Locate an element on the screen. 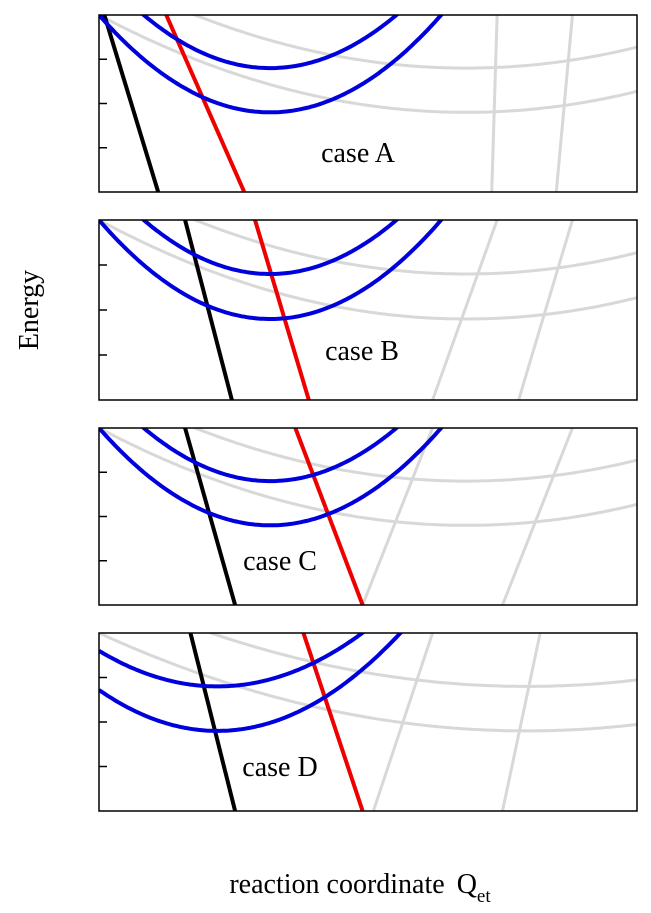 The width and height of the screenshot is (651, 913). case-c-label: case C is located at coordinates (280, 561).